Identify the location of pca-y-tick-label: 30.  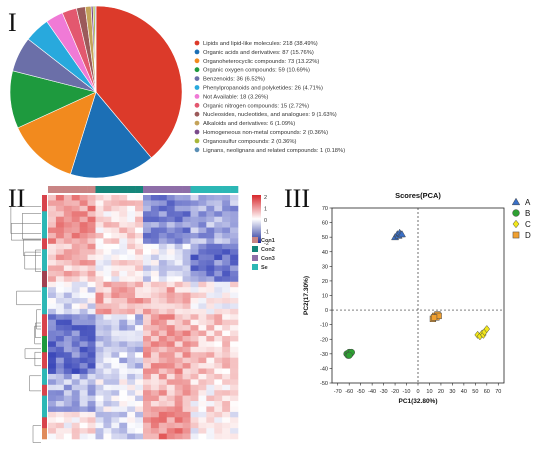
(325, 267).